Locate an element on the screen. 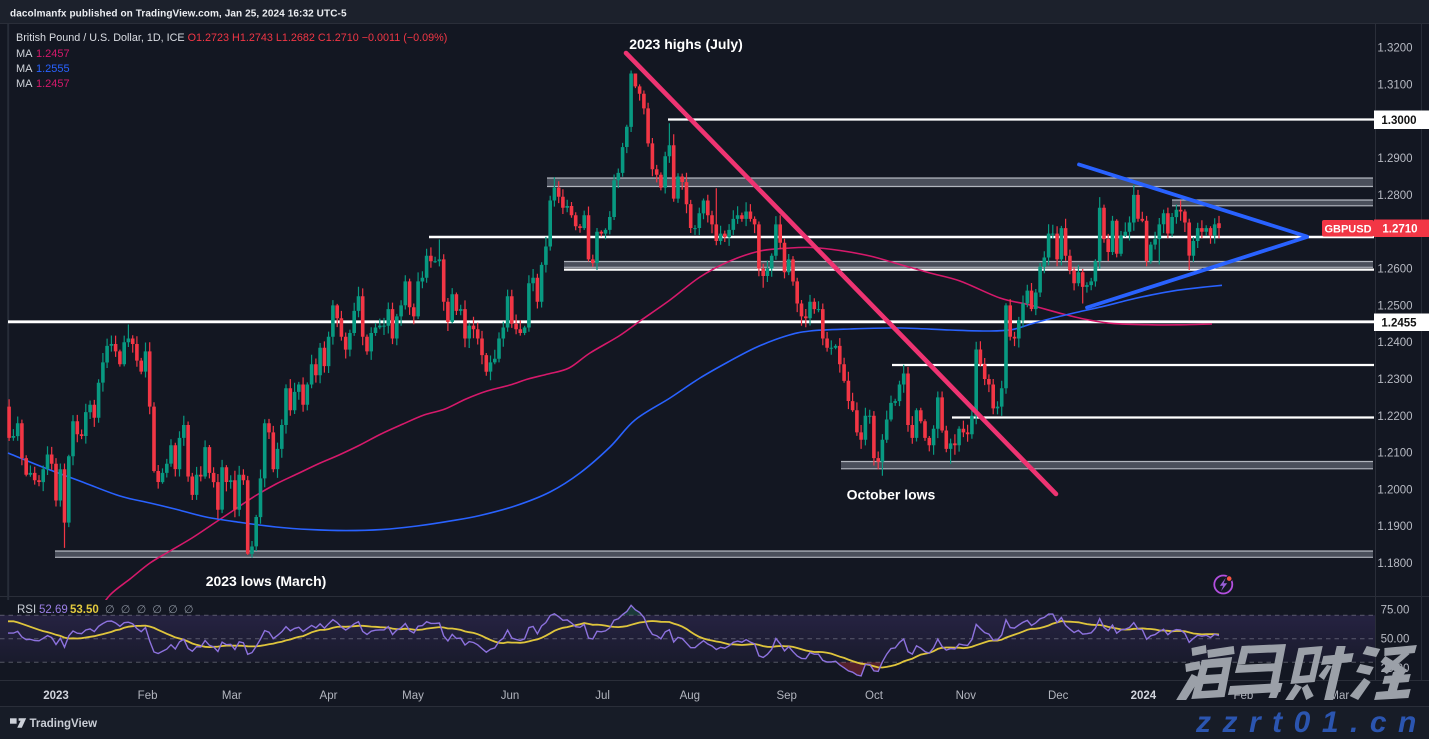  svg-text: Jul is located at coordinates (602, 696).